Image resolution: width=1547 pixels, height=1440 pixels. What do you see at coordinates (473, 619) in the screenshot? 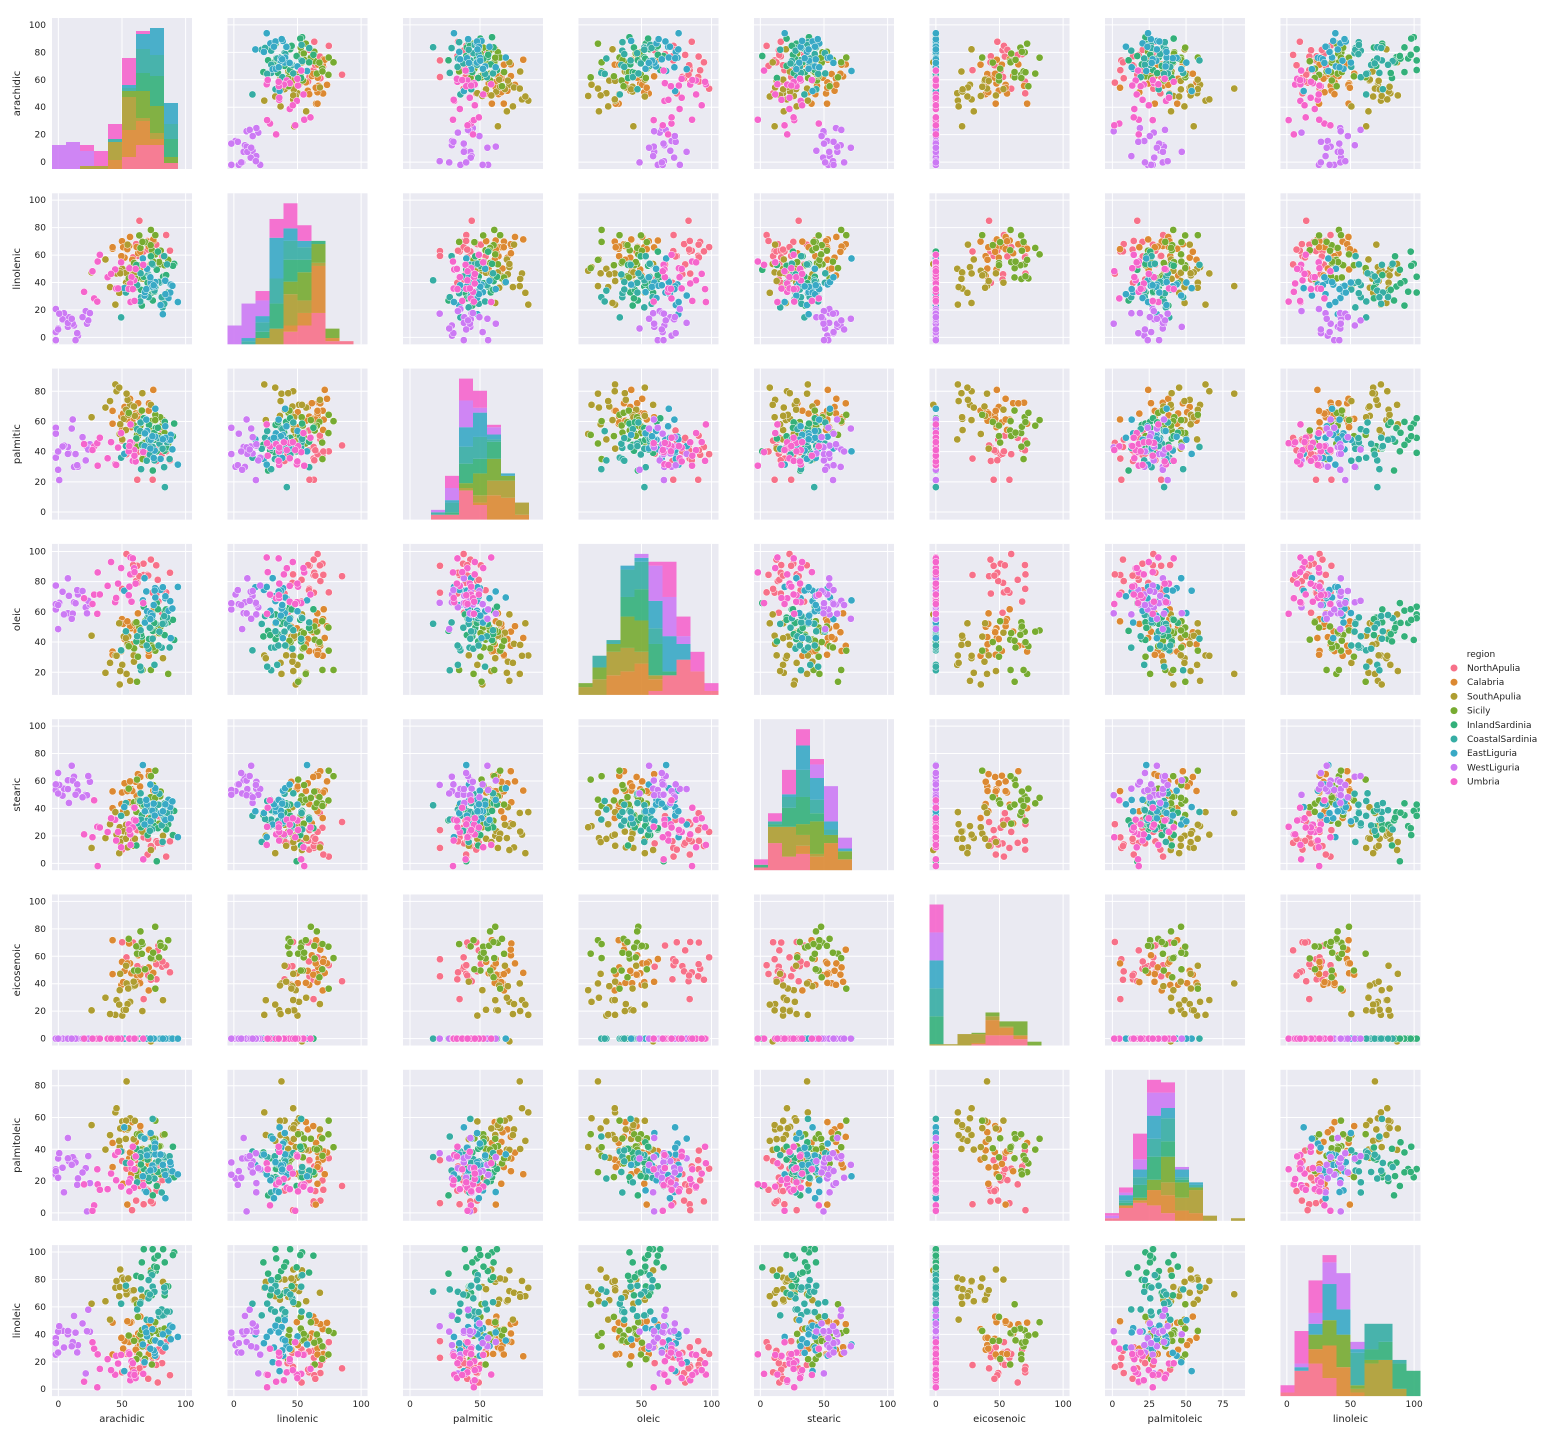
I see `panel-oleic-palmitic` at bounding box center [473, 619].